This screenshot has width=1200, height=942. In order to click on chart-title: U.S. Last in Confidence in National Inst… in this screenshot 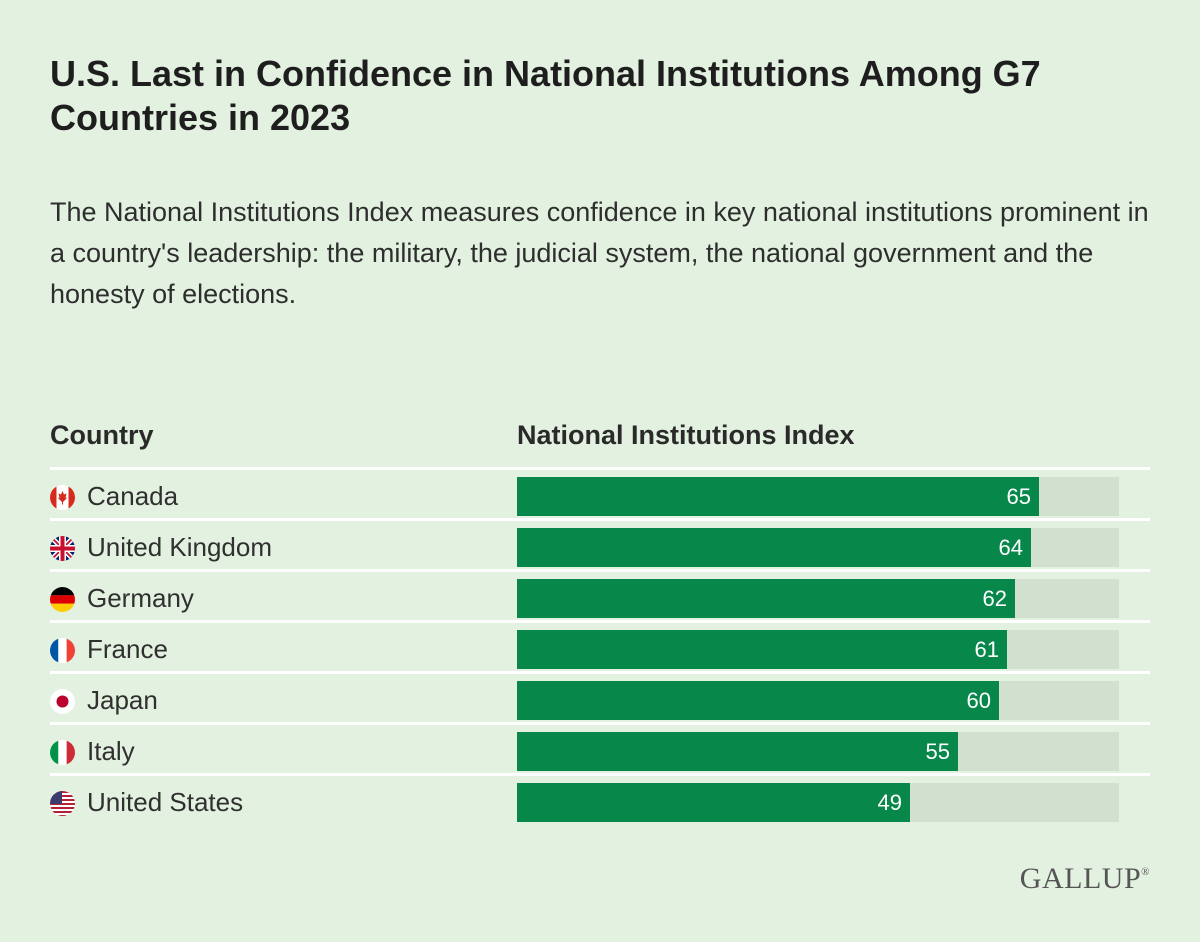, I will do `click(545, 95)`.